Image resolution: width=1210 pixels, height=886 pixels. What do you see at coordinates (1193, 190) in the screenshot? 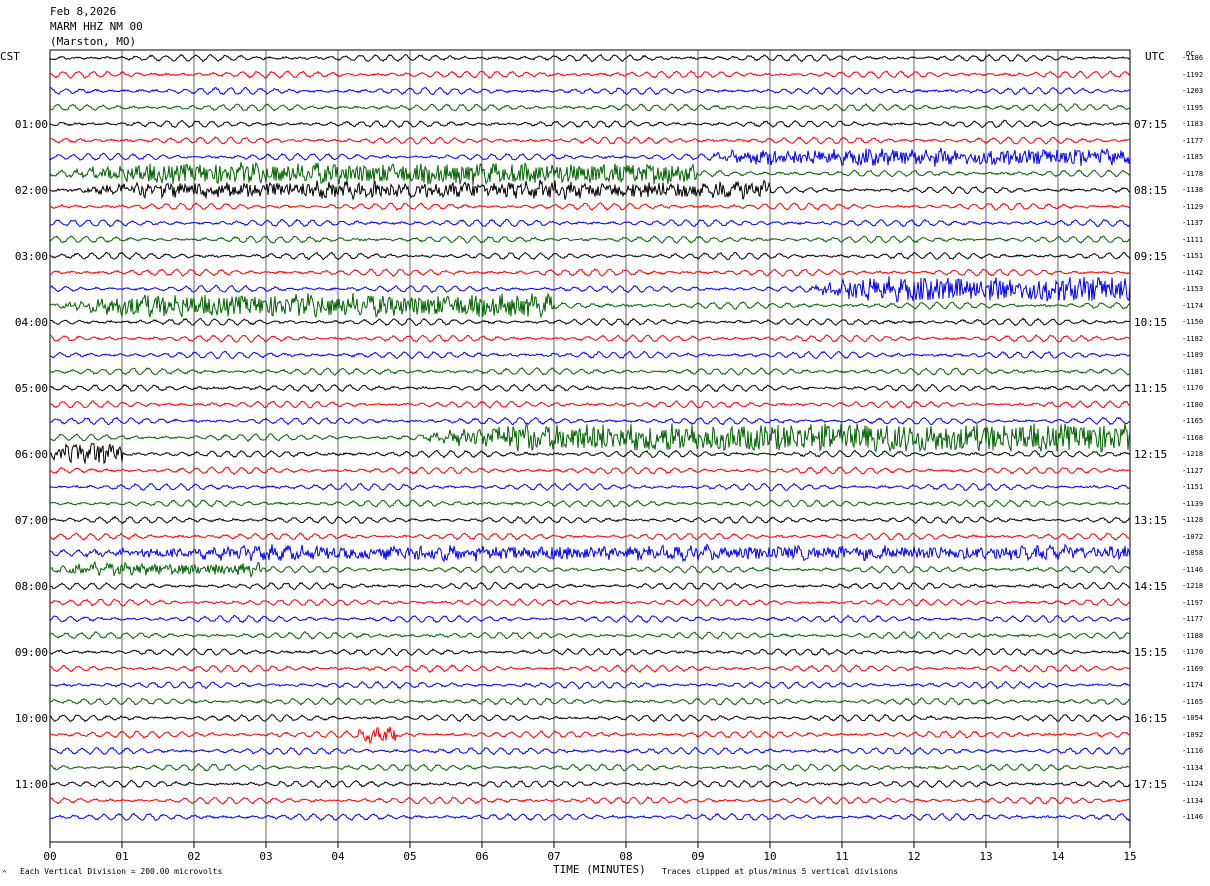
I see `dc-offset-row-8: -1138` at bounding box center [1193, 190].